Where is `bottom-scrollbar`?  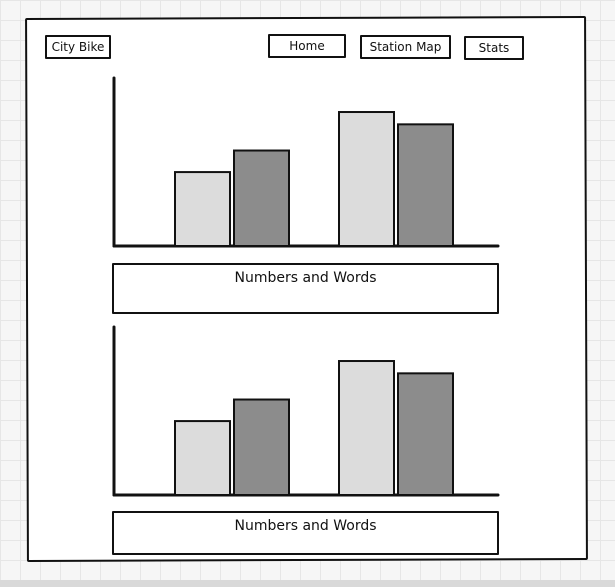
bottom-scrollbar is located at coordinates (307, 583).